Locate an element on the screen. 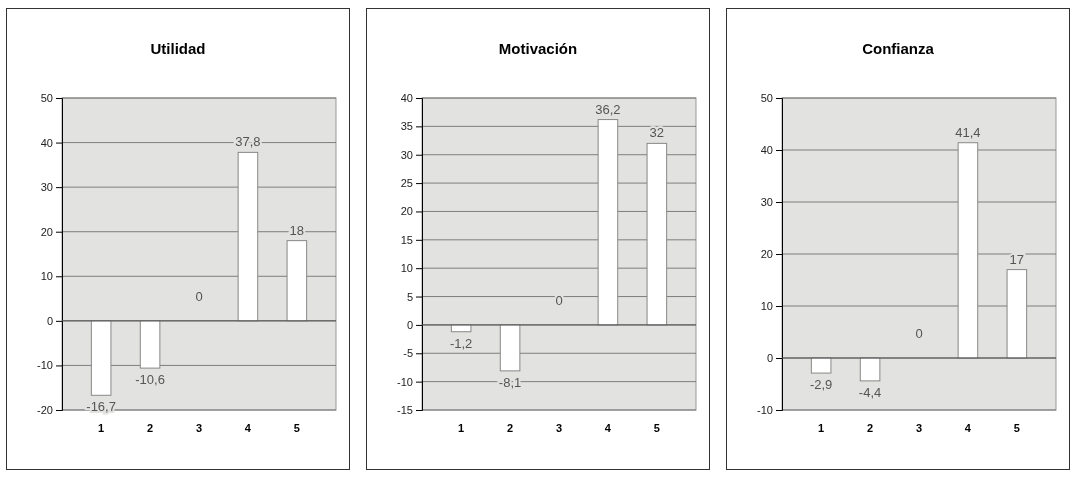 The image size is (1079, 479). data-label: 36,2 is located at coordinates (608, 109).